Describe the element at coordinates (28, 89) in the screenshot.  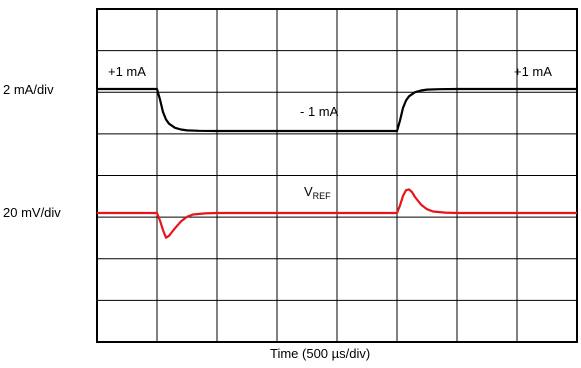
I see `current-scale-label: 2 mA/div` at that location.